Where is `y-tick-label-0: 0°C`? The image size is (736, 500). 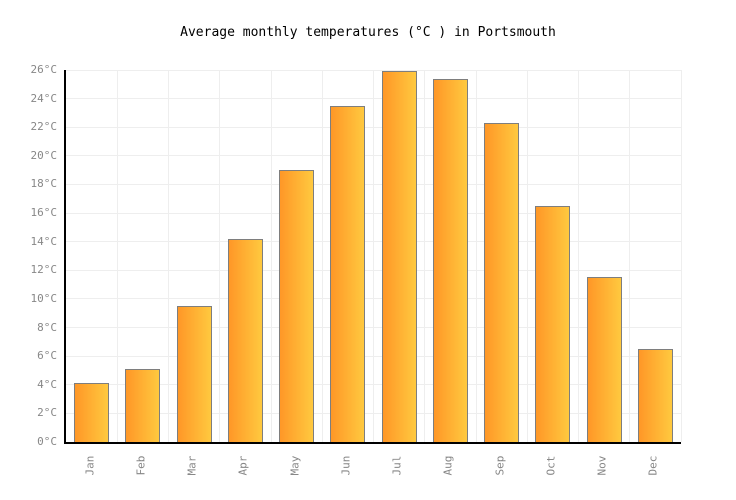
y-tick-label-0: 0°C is located at coordinates (47, 441).